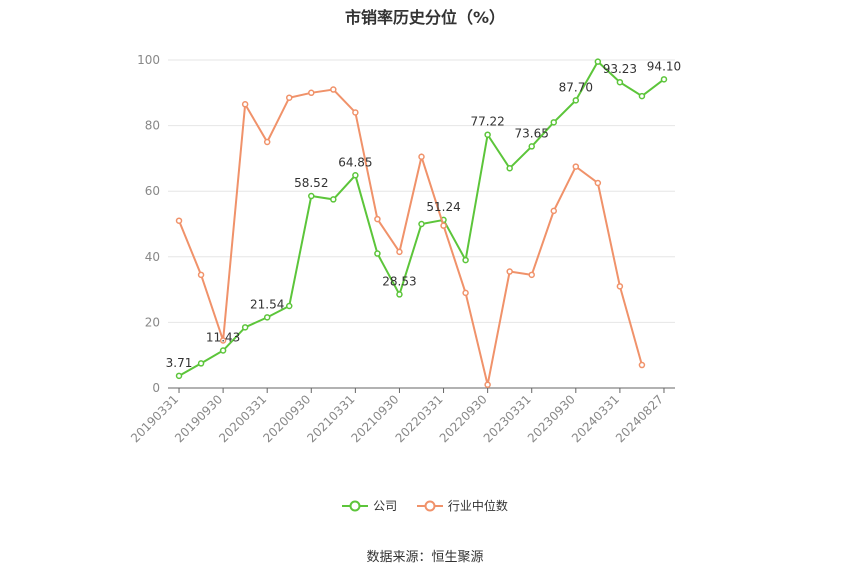 This screenshot has height=575, width=850. Describe the element at coordinates (152, 257) in the screenshot. I see `y-tick-label: 40` at that location.